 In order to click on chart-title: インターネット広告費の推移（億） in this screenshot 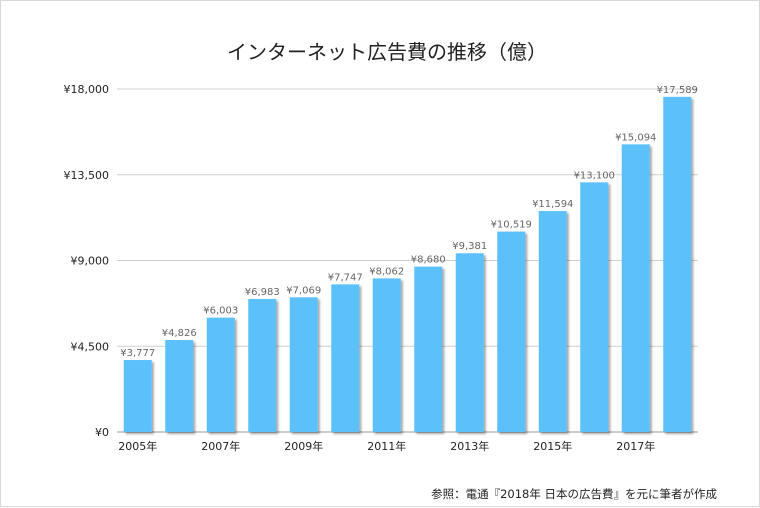, I will do `click(387, 52)`.